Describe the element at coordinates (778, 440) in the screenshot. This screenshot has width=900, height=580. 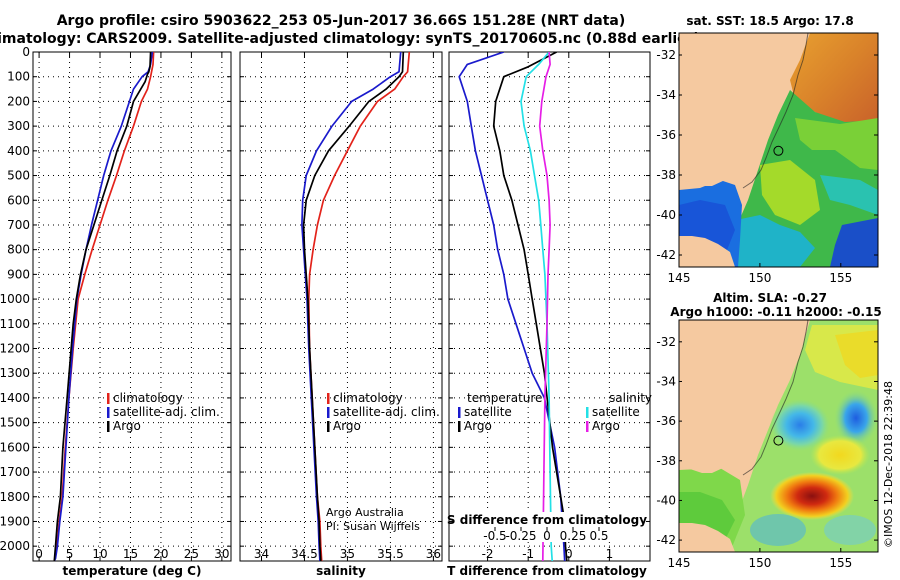
I see `sla-argo-marker` at that location.